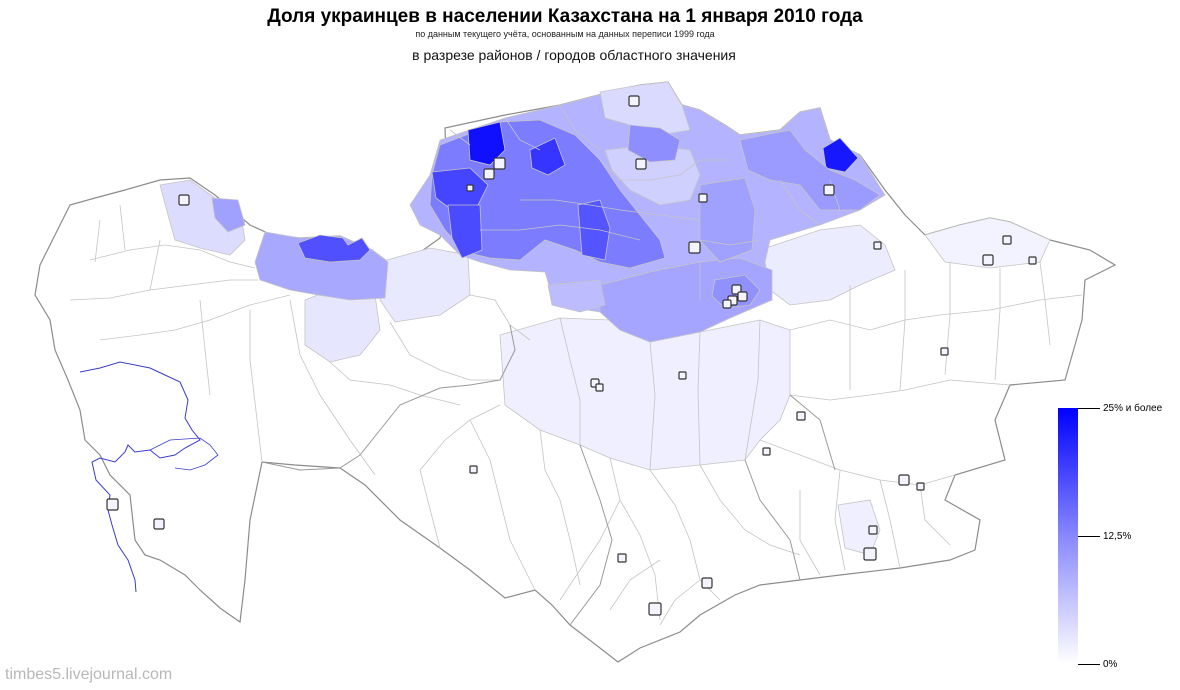 The width and height of the screenshot is (1180, 690). Describe the element at coordinates (654, 143) in the screenshot. I see `region-north-center-medium` at that location.